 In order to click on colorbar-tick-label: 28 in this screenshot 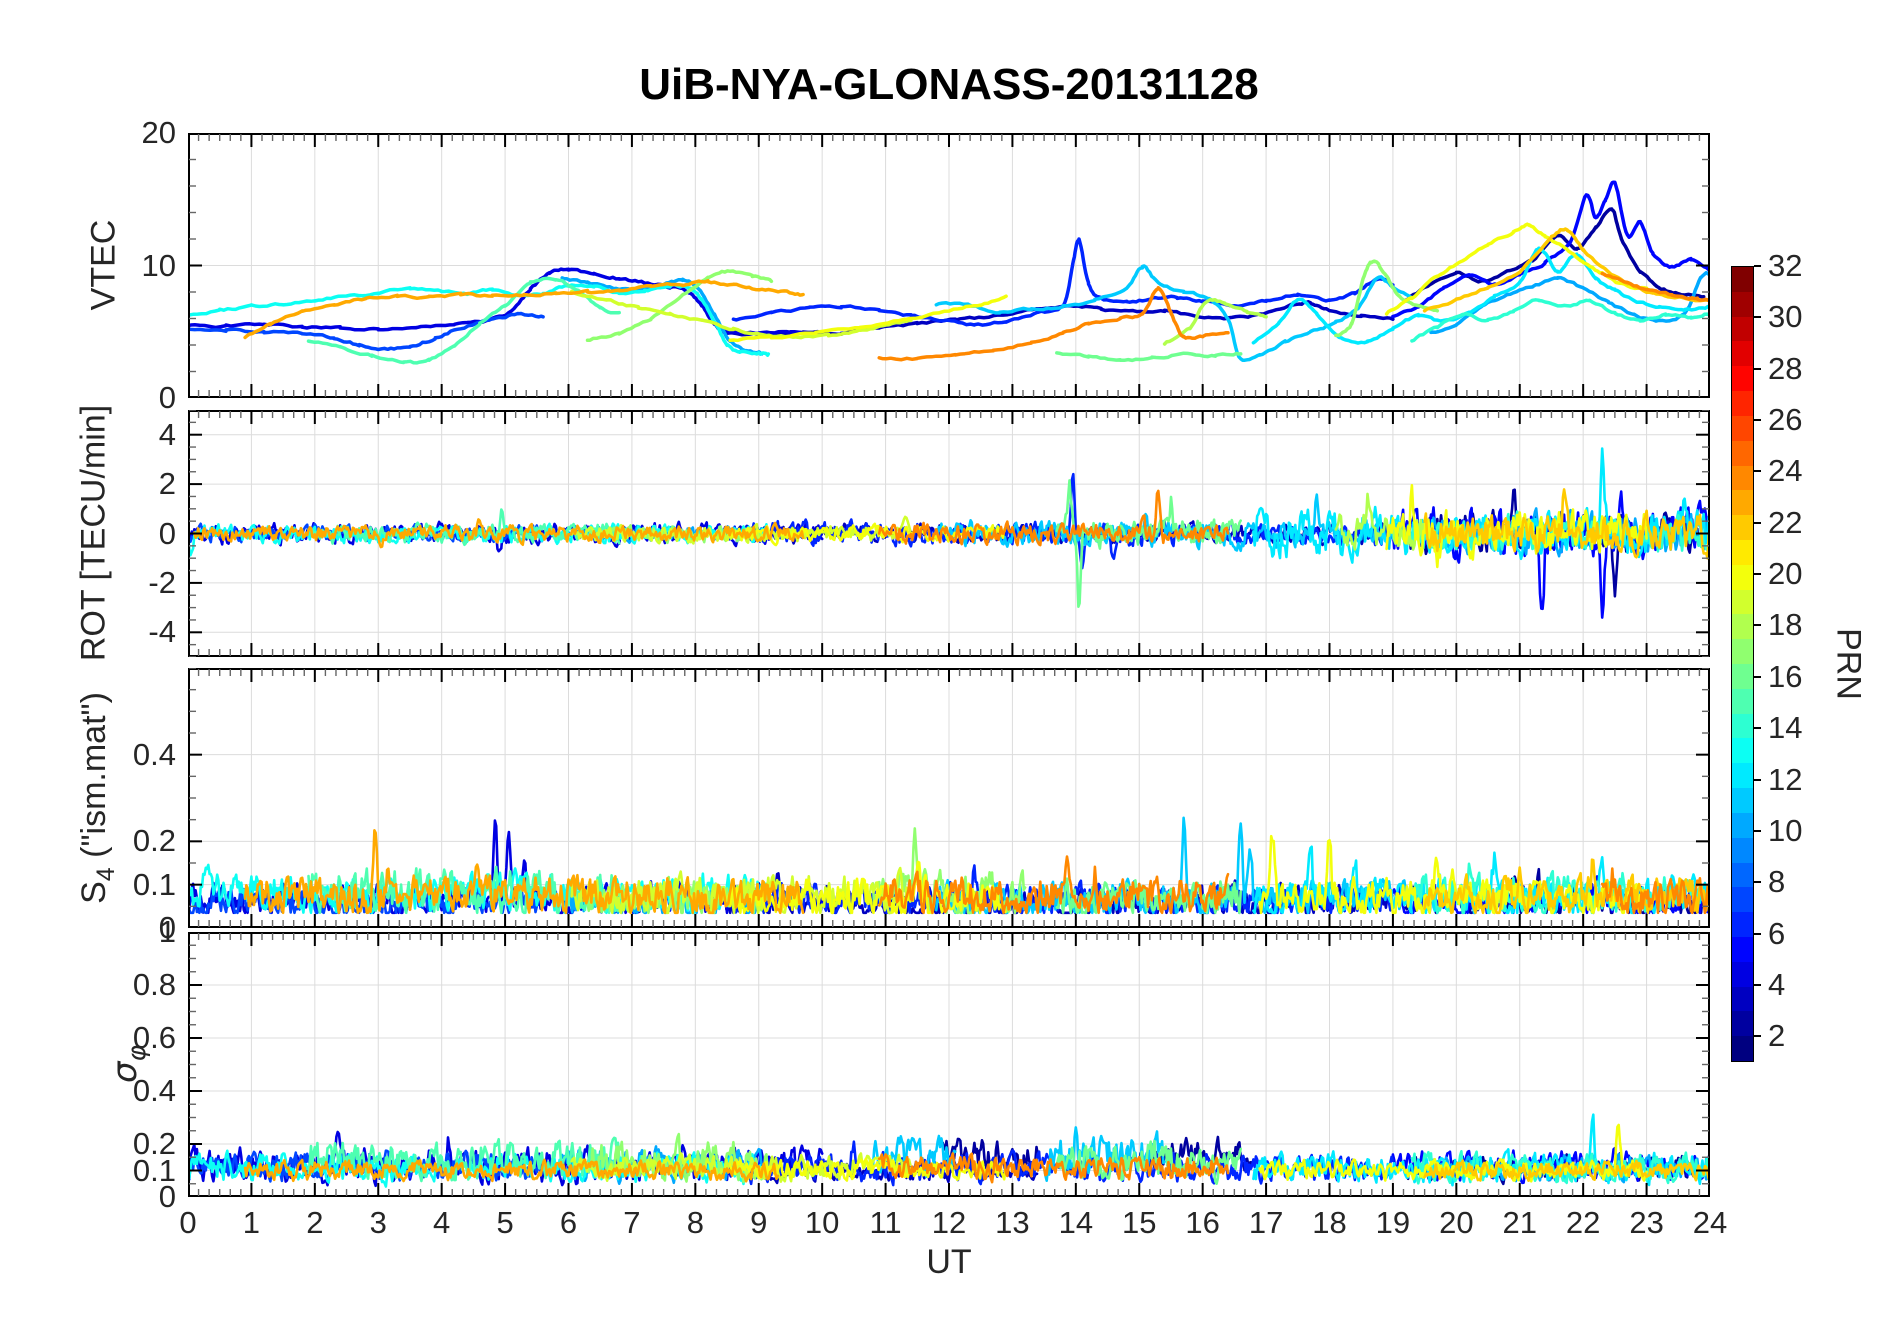, I will do `click(1785, 368)`.